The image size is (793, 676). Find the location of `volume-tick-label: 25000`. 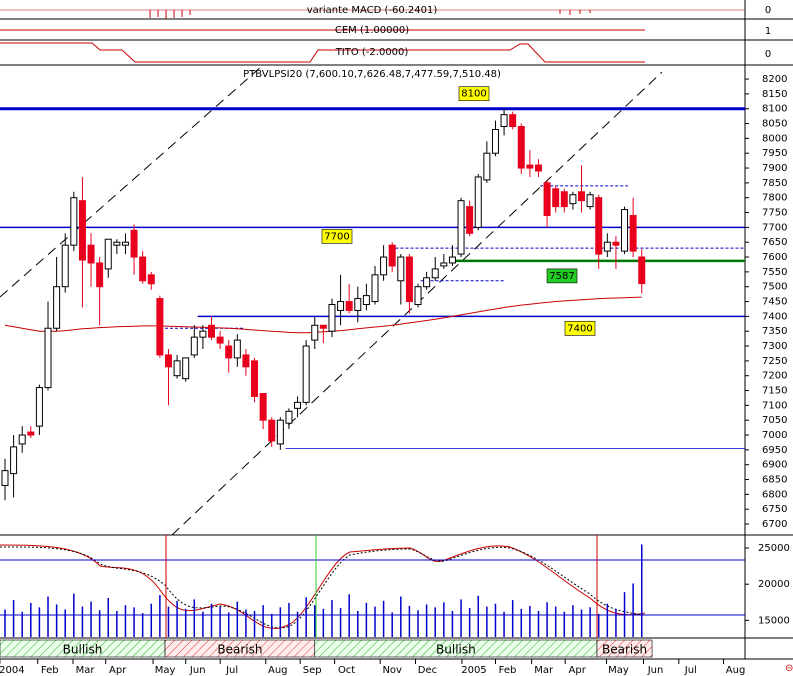

volume-tick-label: 25000 is located at coordinates (774, 548).